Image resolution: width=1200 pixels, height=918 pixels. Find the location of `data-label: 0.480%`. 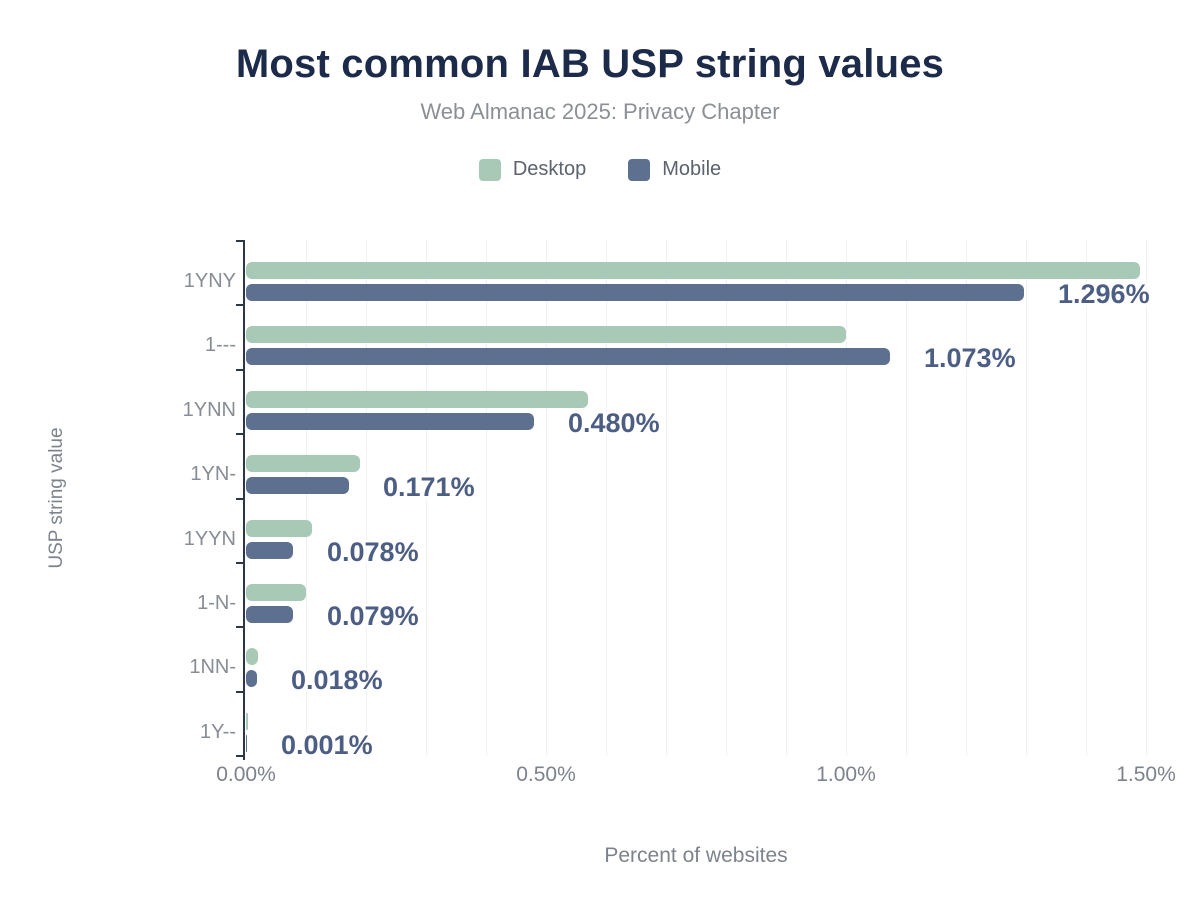

data-label: 0.480% is located at coordinates (614, 423).